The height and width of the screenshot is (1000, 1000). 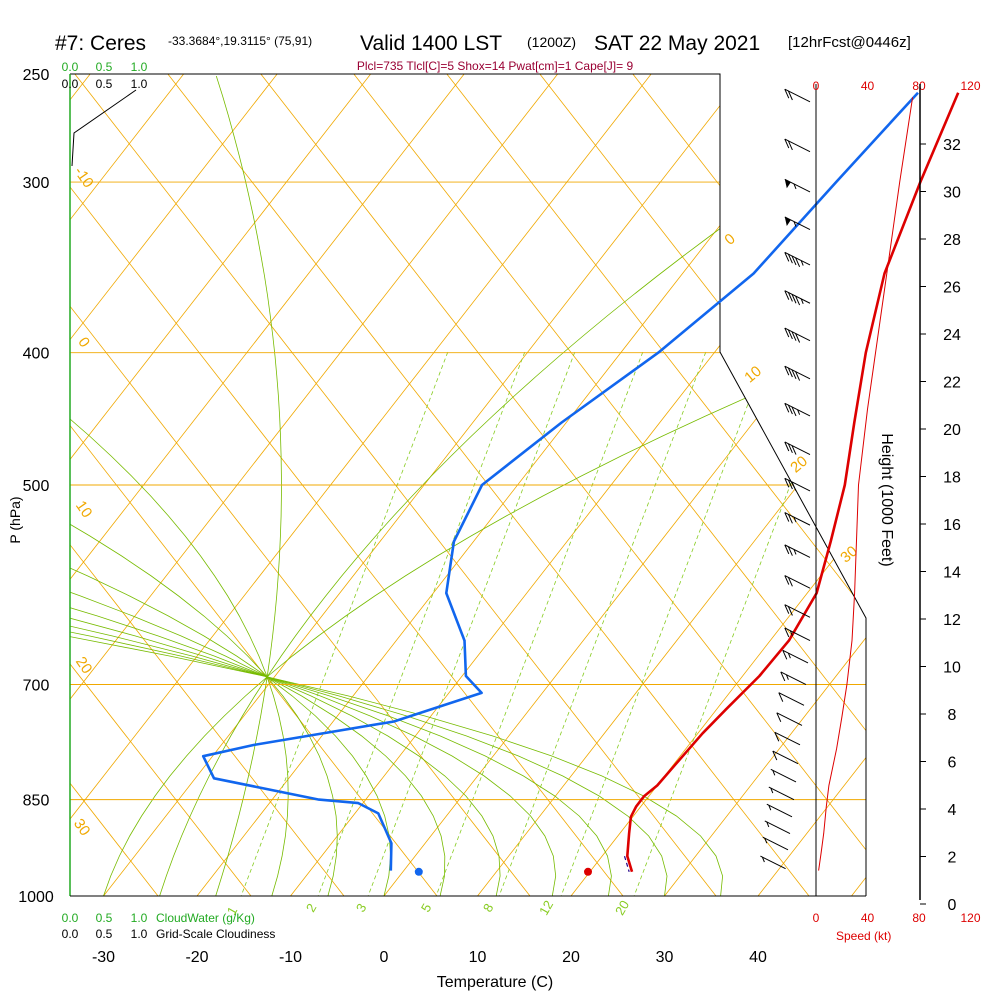 What do you see at coordinates (952, 193) in the screenshot?
I see `height-tick-label: 30` at bounding box center [952, 193].